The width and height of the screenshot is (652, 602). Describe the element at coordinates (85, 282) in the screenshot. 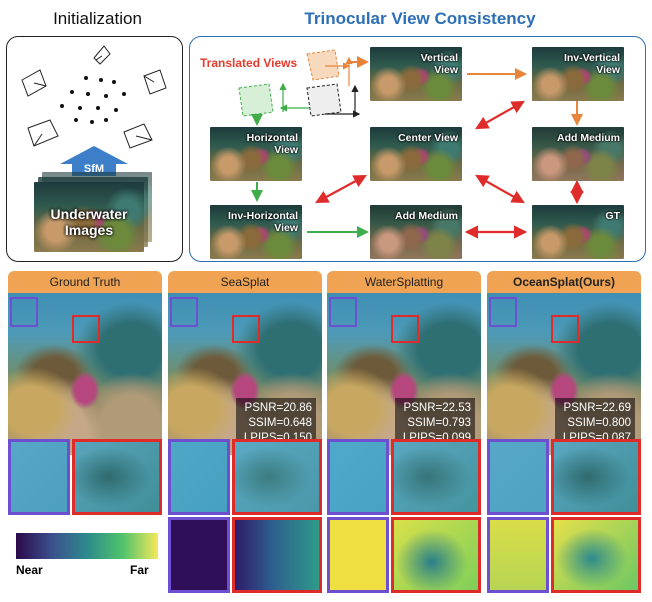

I see `column-header: Ground Truth` at that location.